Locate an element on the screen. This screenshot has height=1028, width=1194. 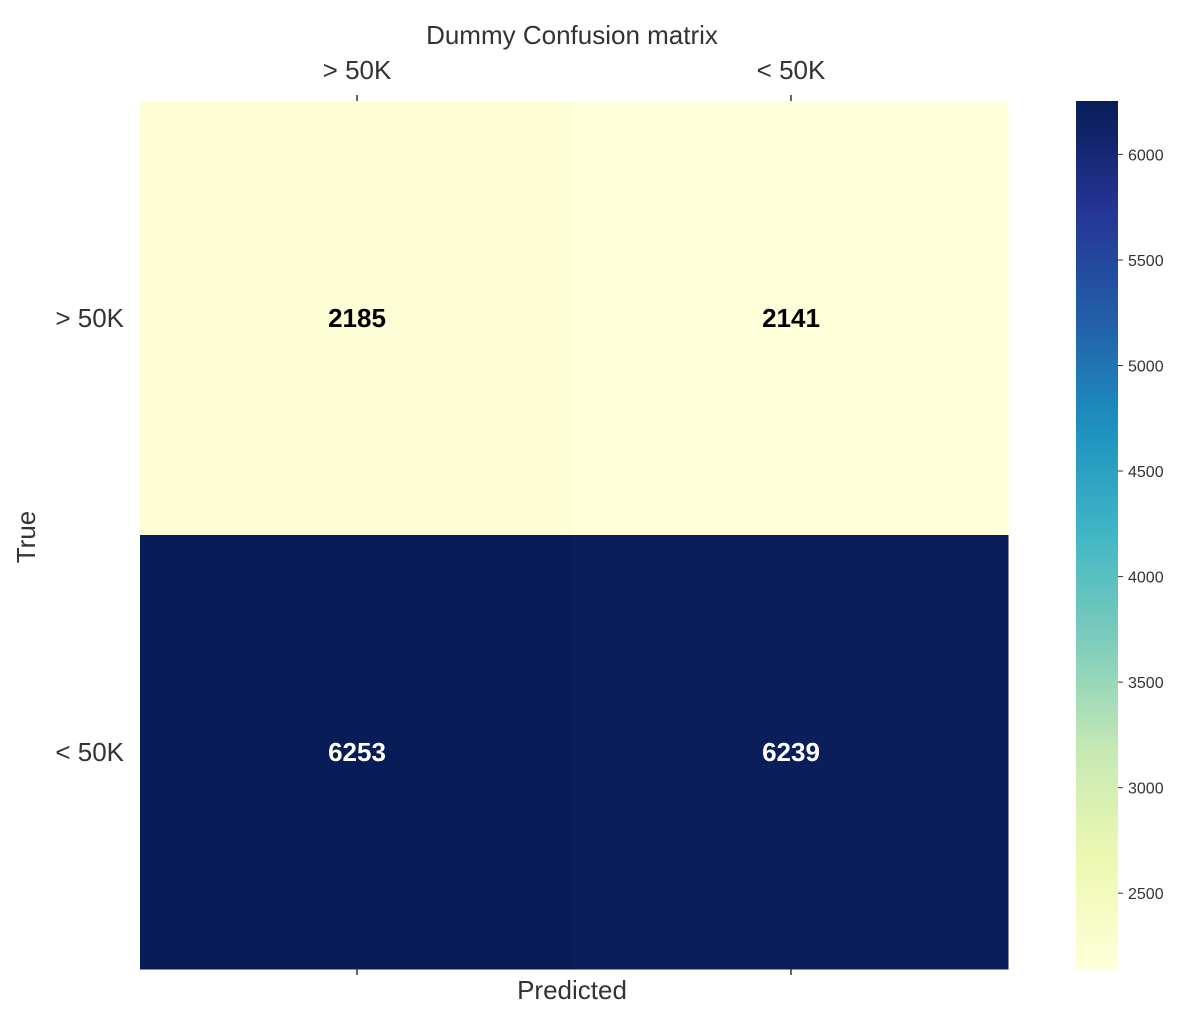
chart-title: Dummy Confusion matrix is located at coordinates (572, 35).